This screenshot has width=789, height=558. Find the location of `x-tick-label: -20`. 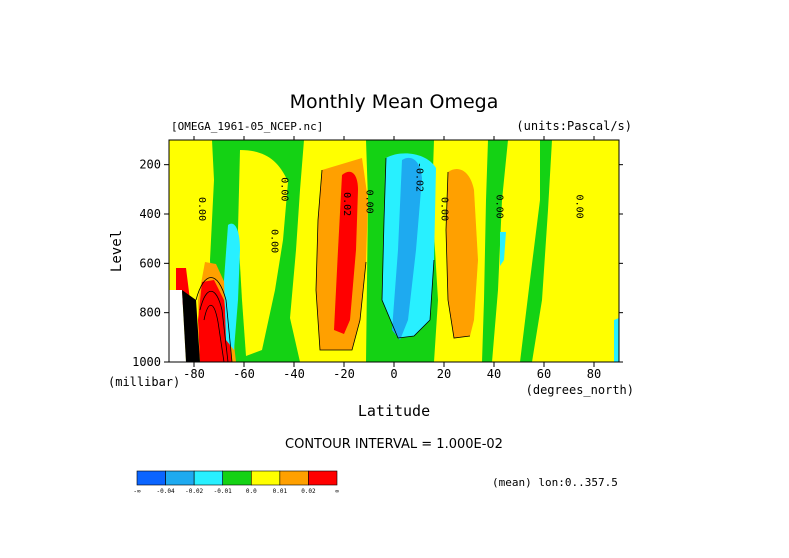

x-tick-label: -20 is located at coordinates (344, 374).